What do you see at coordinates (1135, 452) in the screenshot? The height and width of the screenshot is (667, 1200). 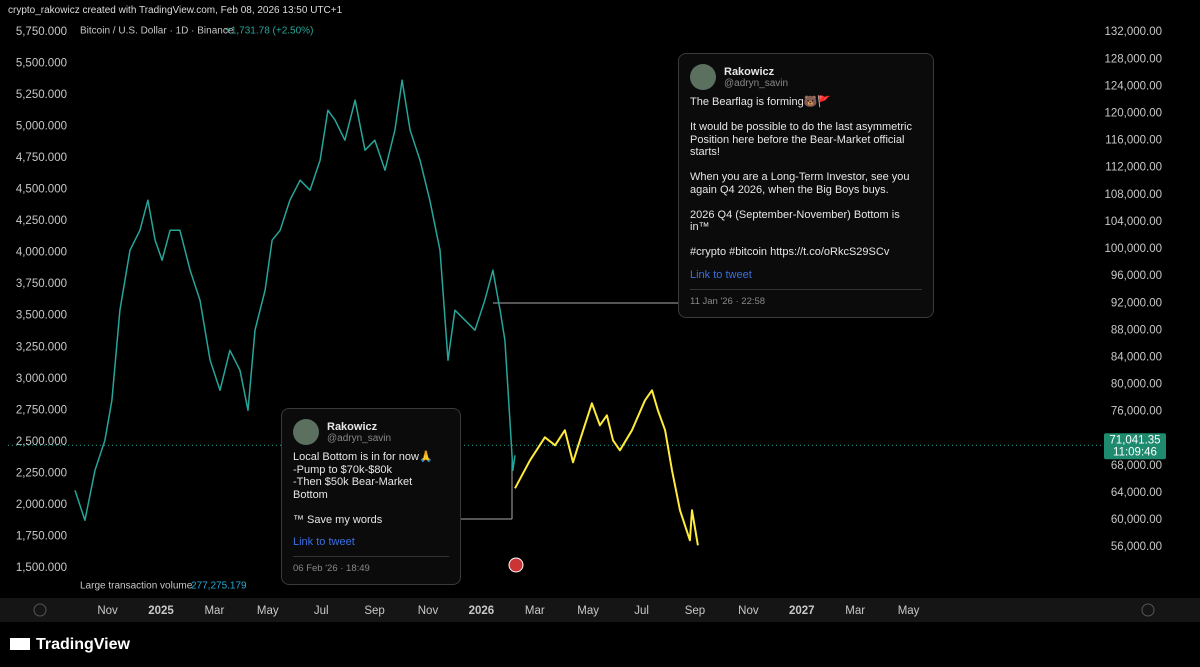 I see `countdown: 11:09:46` at bounding box center [1135, 452].